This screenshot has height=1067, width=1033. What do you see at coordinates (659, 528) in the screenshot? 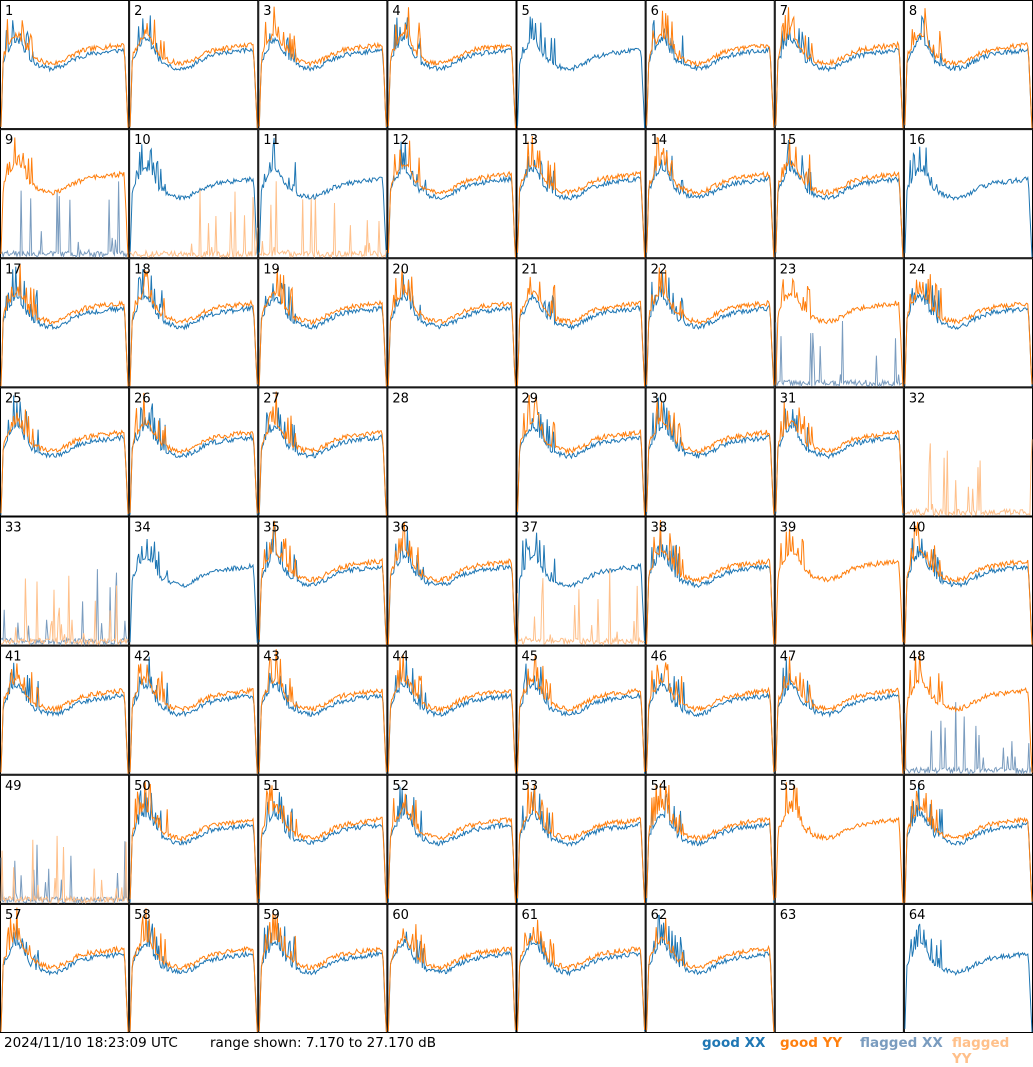
I see `panel-number: 38` at bounding box center [659, 528].